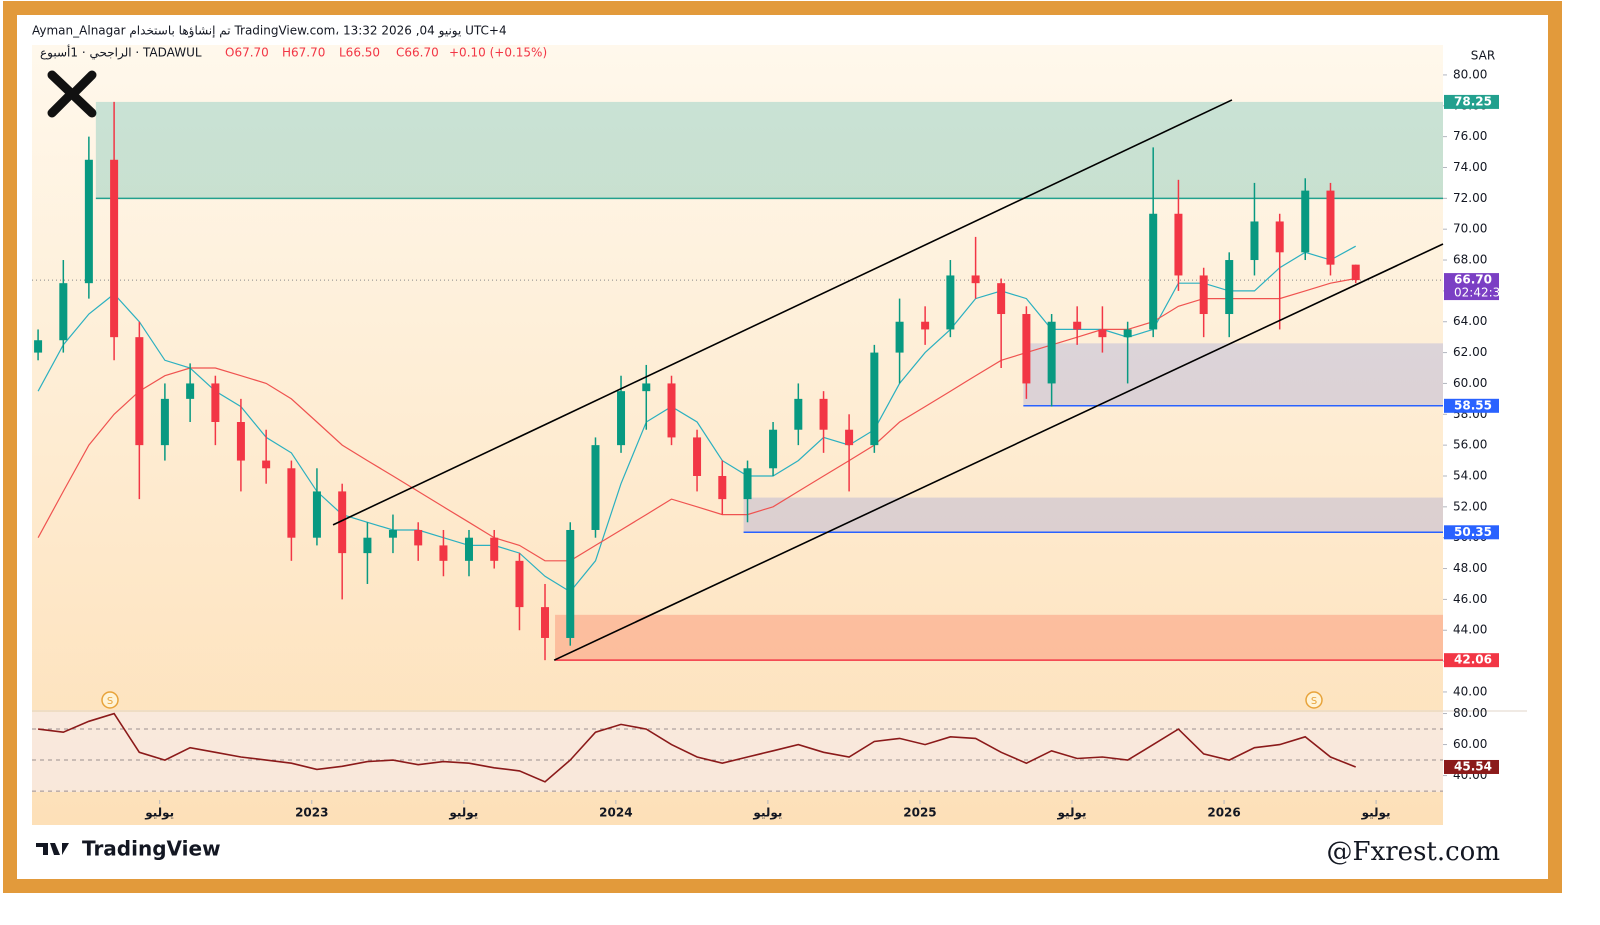  I want to click on ohlc-value: L66.50, so click(359, 53).